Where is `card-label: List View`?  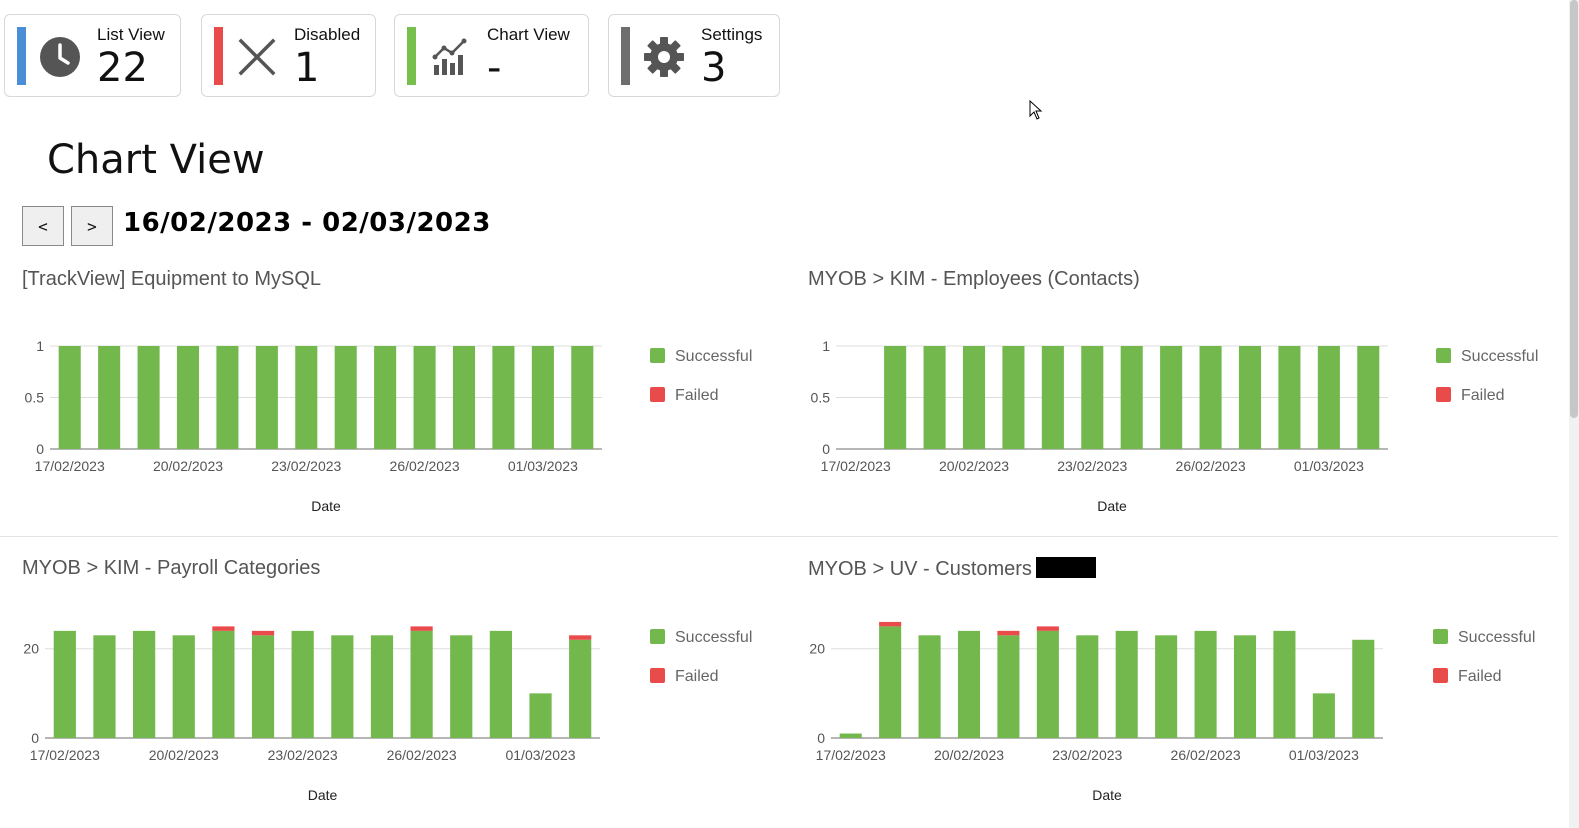
card-label: List View is located at coordinates (131, 34).